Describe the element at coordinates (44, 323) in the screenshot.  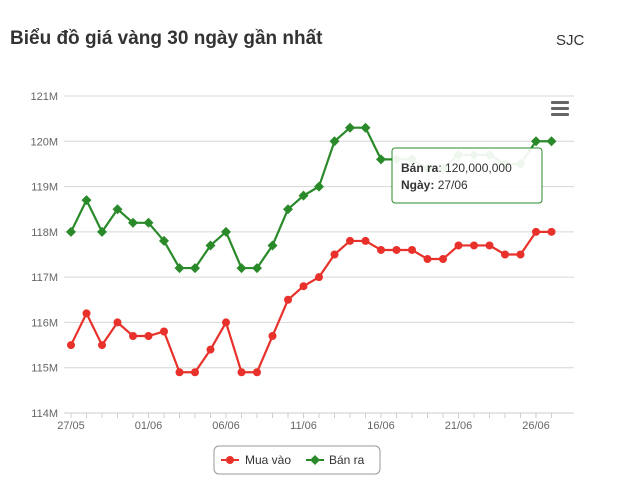
I see `y-tick-label: 116M` at that location.